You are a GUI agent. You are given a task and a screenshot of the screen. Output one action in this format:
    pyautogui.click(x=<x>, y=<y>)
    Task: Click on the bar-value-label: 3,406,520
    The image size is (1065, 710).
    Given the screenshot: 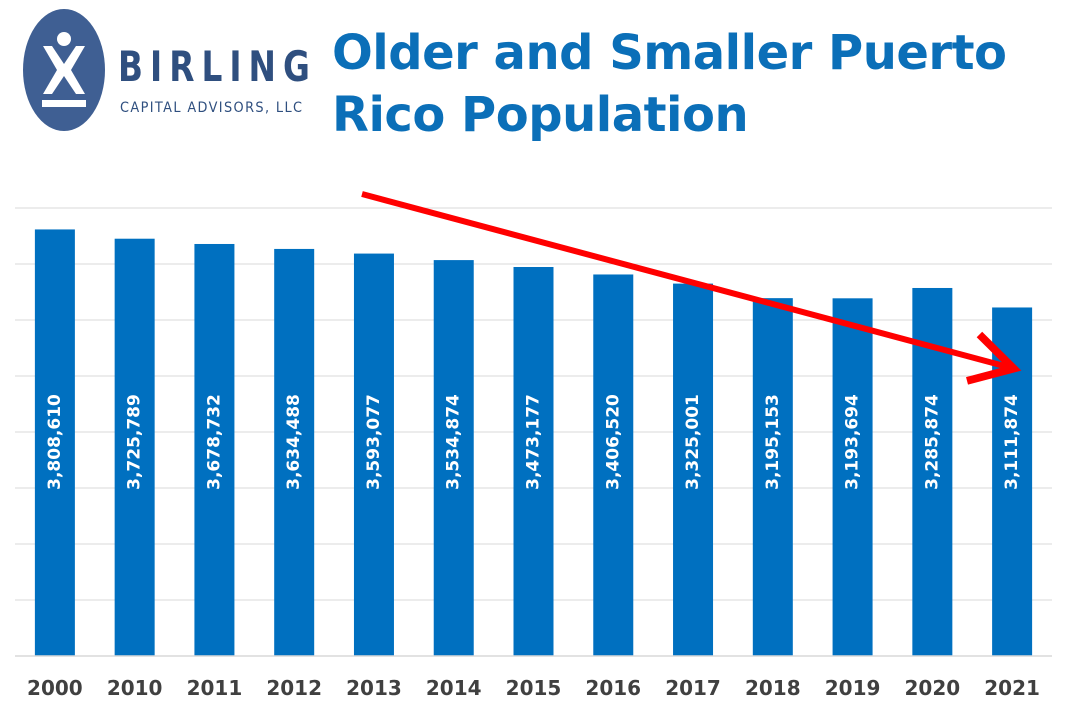 What is the action you would take?
    pyautogui.click(x=613, y=442)
    